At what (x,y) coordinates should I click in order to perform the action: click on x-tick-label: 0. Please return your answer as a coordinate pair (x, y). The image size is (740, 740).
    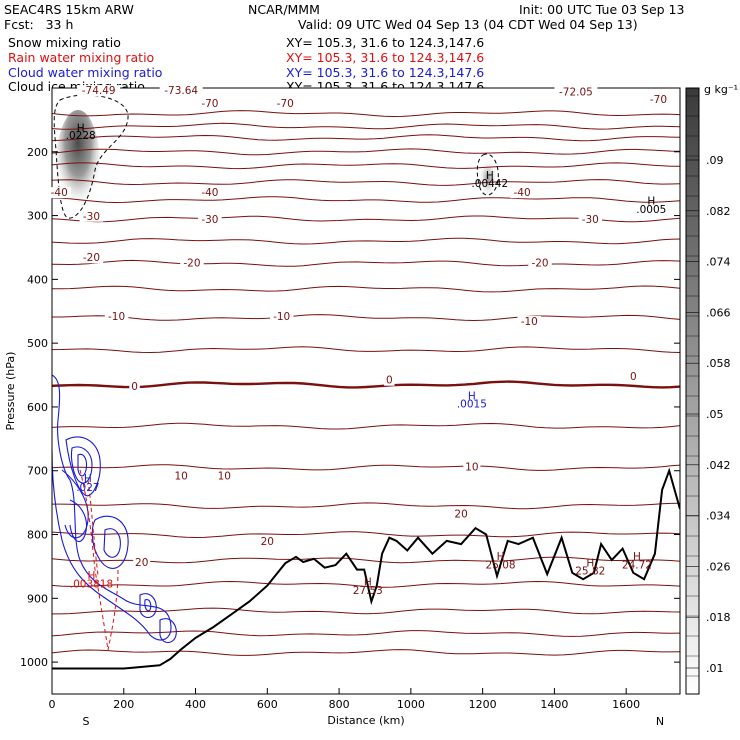
    Looking at the image, I should click on (52, 704).